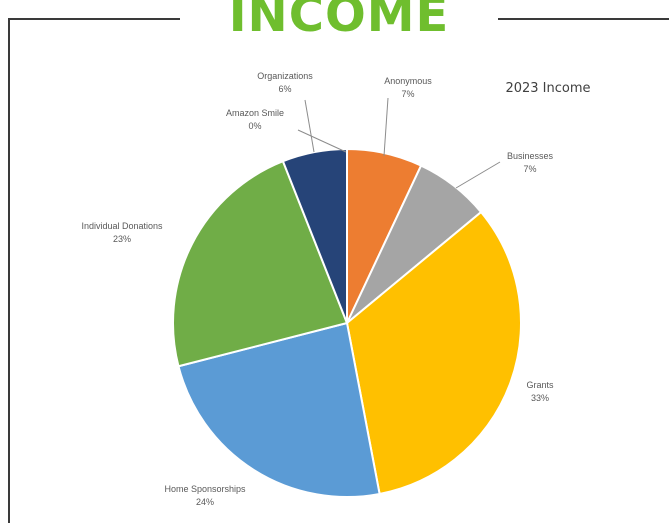 This screenshot has width=669, height=523. What do you see at coordinates (260, 263) in the screenshot?
I see `pie-slice-individual-donations` at bounding box center [260, 263].